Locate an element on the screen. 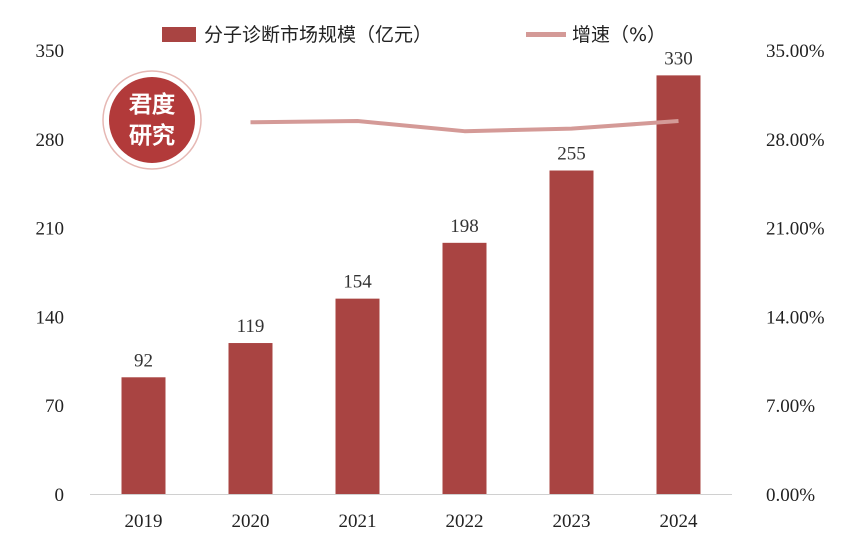 The width and height of the screenshot is (868, 553). watermark-stamp: 君度 研究 is located at coordinates (152, 120).